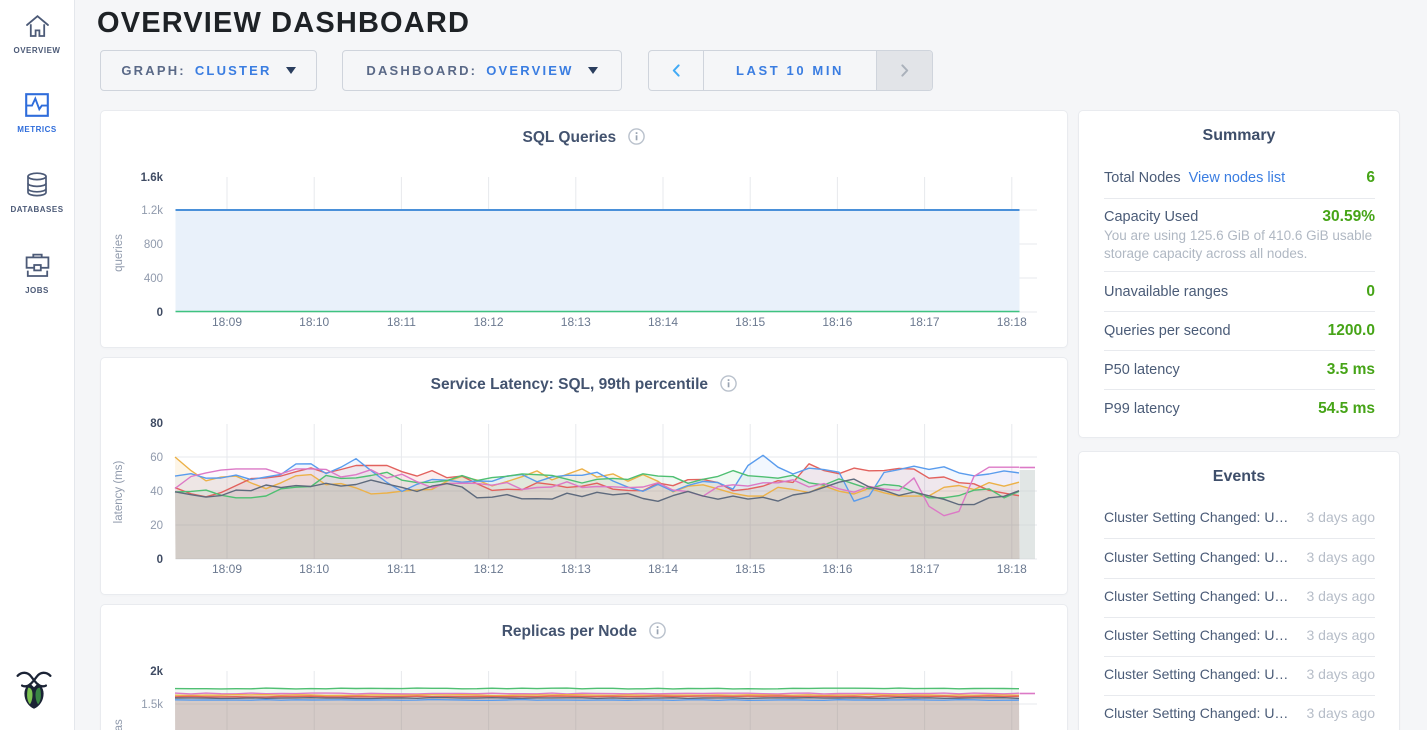  I want to click on svg-text: 400, so click(153, 279).